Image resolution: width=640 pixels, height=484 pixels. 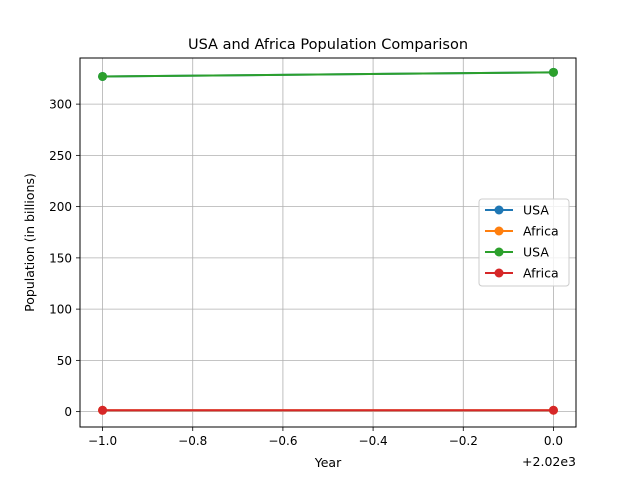 I want to click on x-tick-label: 0.0, so click(x=553, y=441).